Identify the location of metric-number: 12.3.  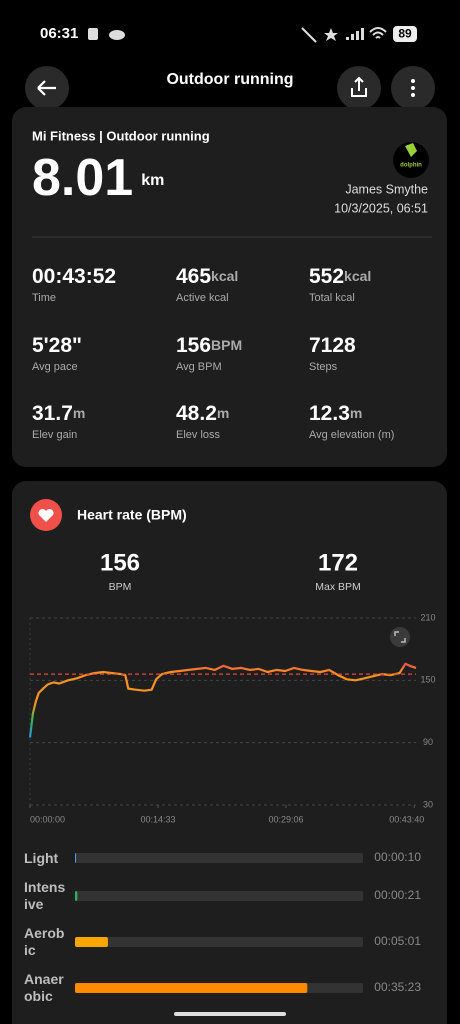
(329, 413).